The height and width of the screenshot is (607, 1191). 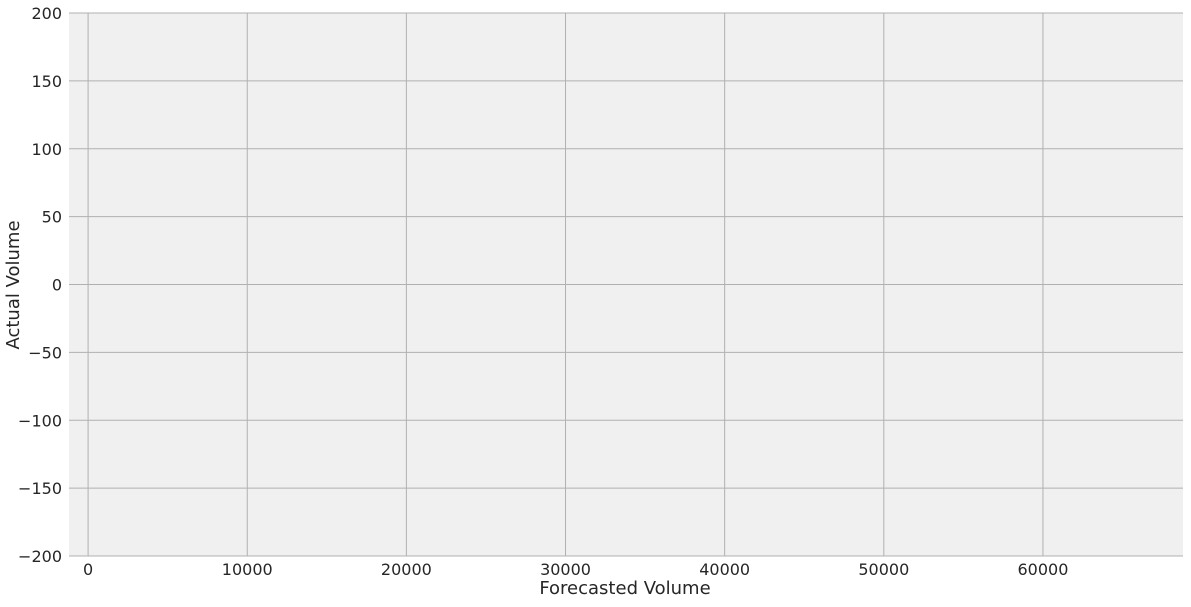 What do you see at coordinates (624, 588) in the screenshot?
I see `x-axis-label: Forecasted Volume` at bounding box center [624, 588].